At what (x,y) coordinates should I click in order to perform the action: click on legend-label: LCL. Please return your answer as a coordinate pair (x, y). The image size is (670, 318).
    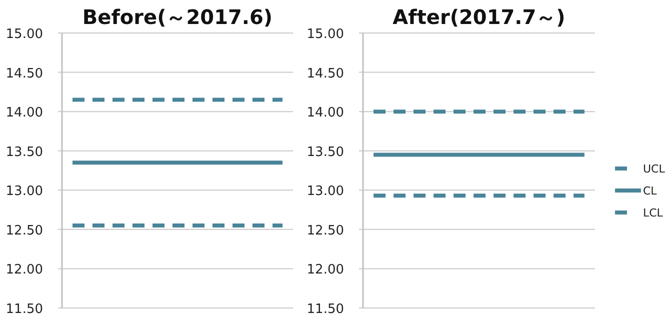
    Looking at the image, I should click on (653, 213).